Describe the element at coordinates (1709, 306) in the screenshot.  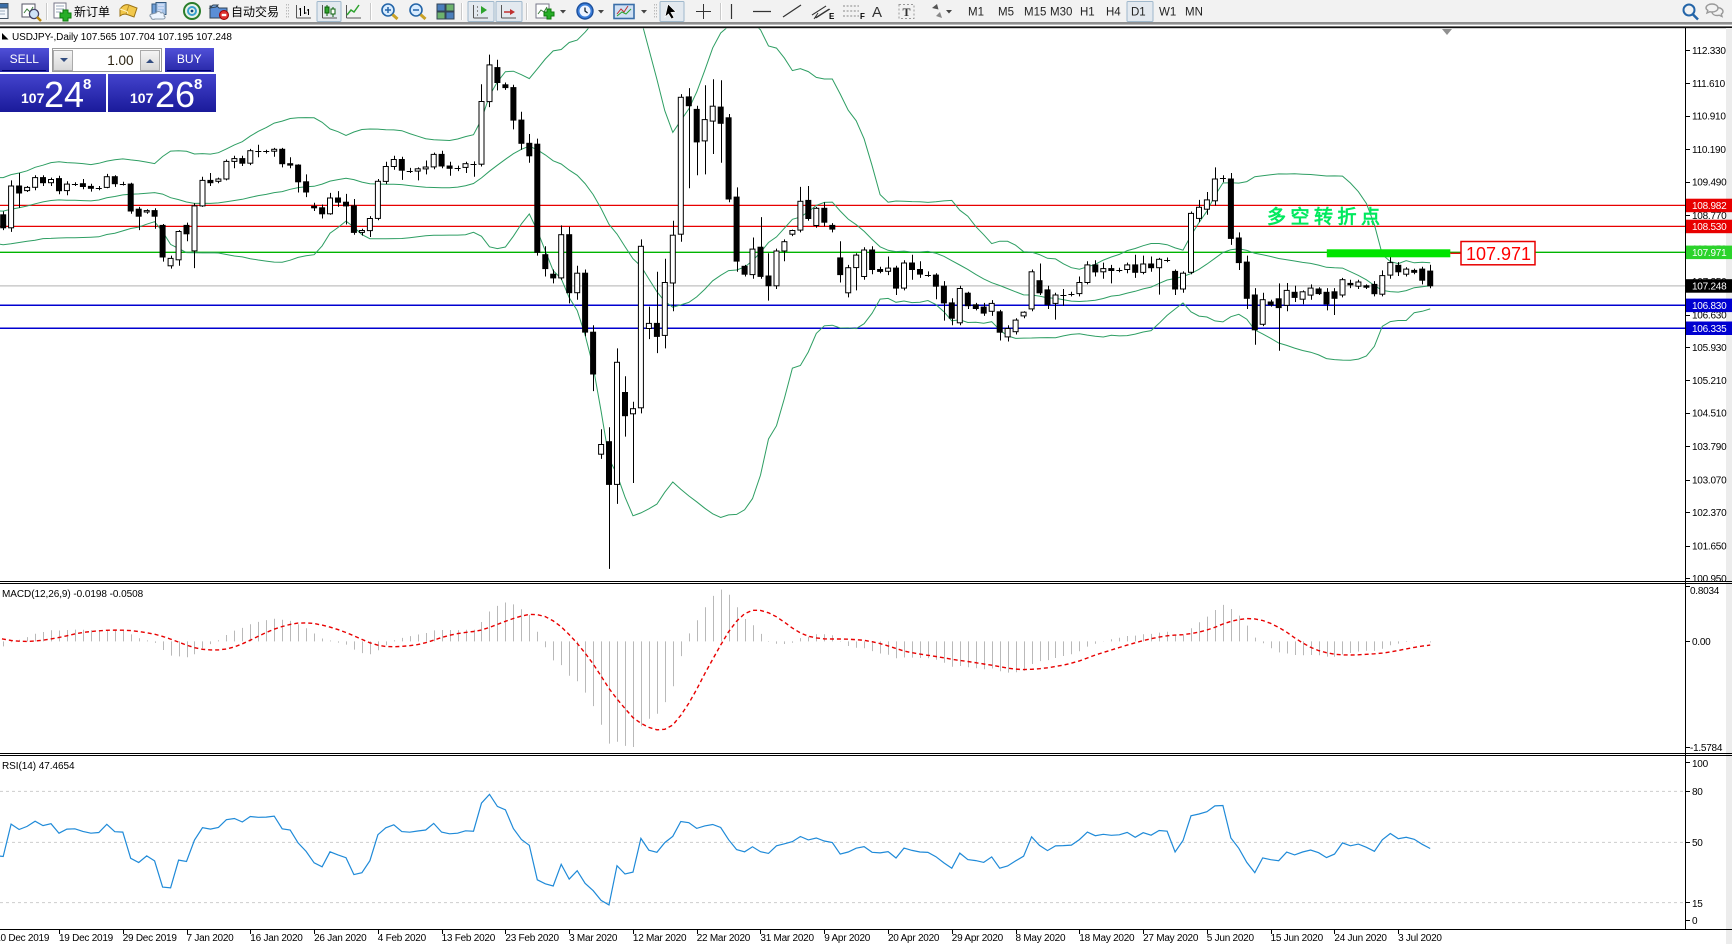
I see `svg-text: 106.830` at that location.